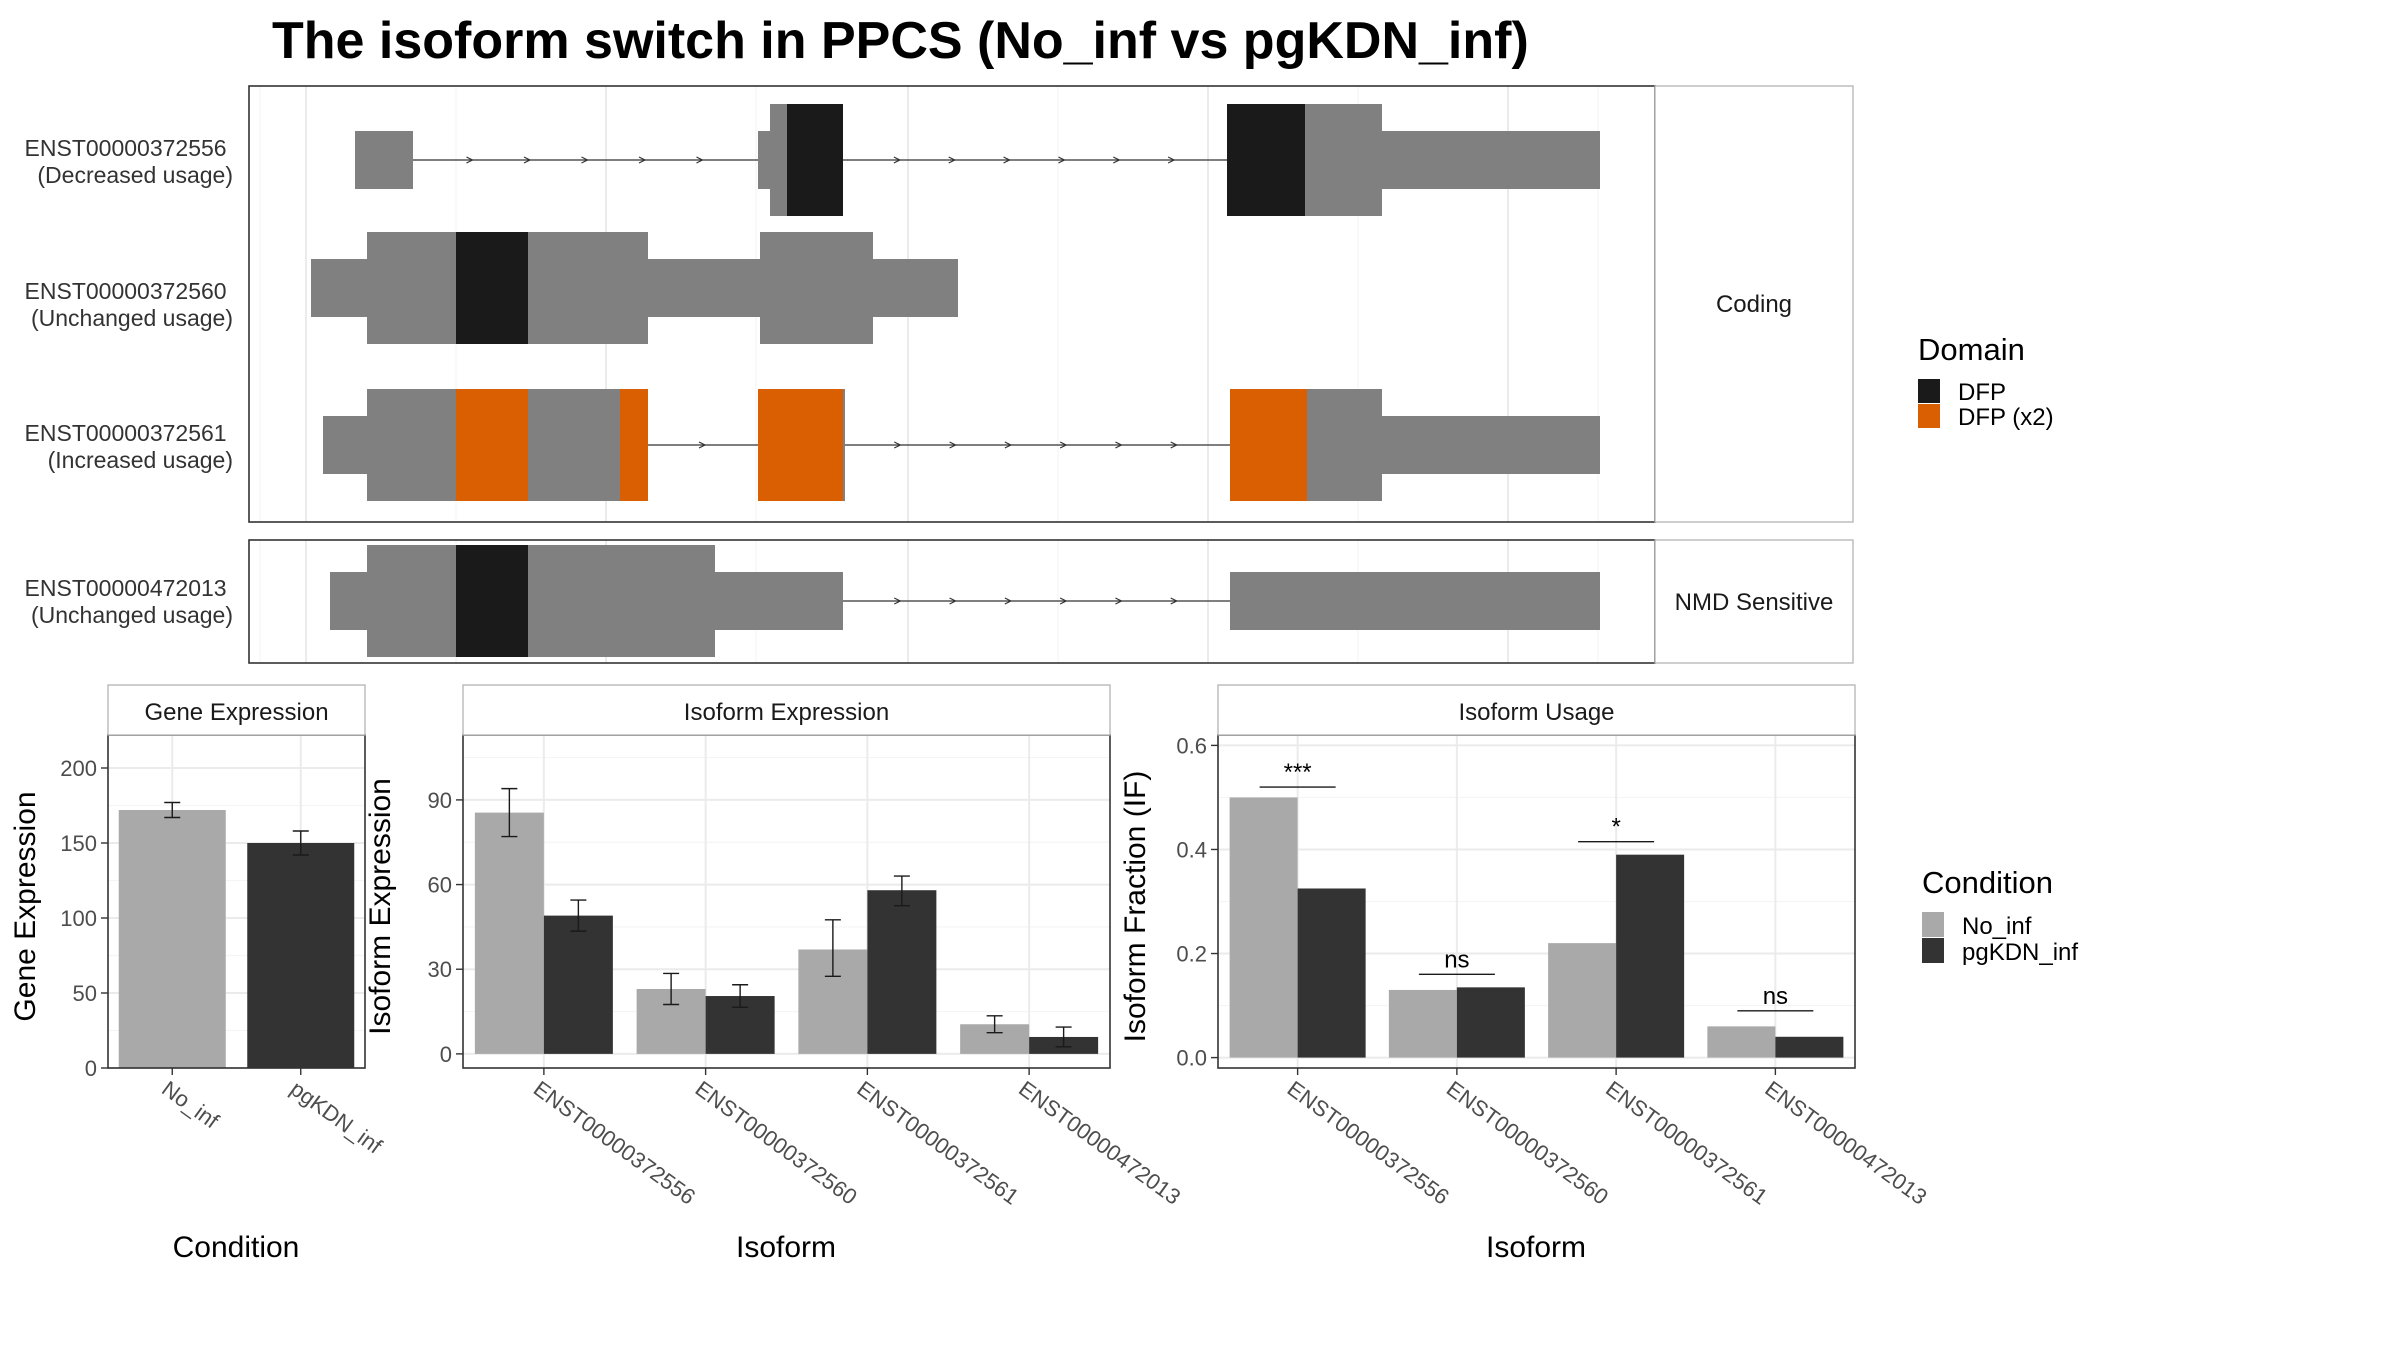  What do you see at coordinates (85, 993) in the screenshot?
I see `y-tick-label: 50` at bounding box center [85, 993].